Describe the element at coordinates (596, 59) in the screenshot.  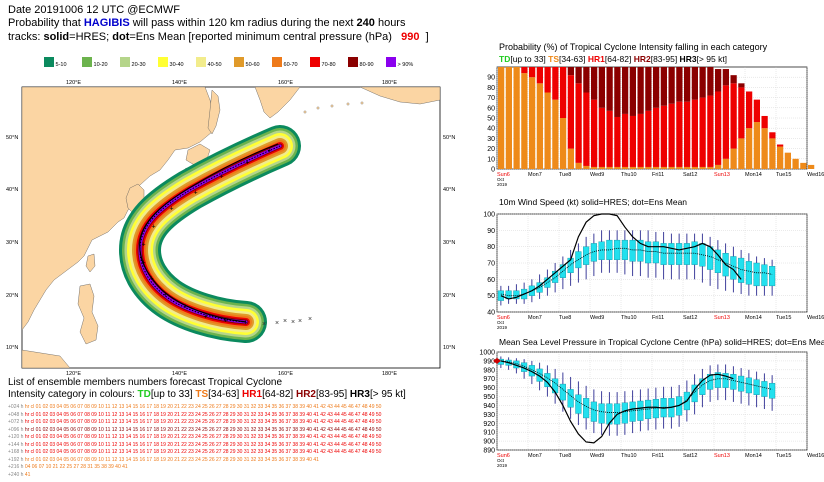
I see `legend-code: HR1` at that location.